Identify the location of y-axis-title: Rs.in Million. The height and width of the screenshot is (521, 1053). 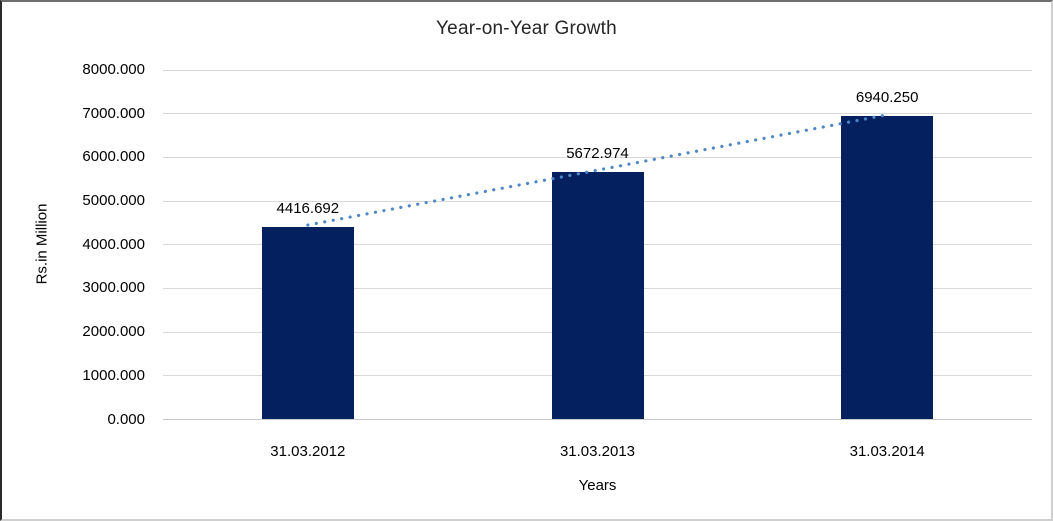
(42, 244).